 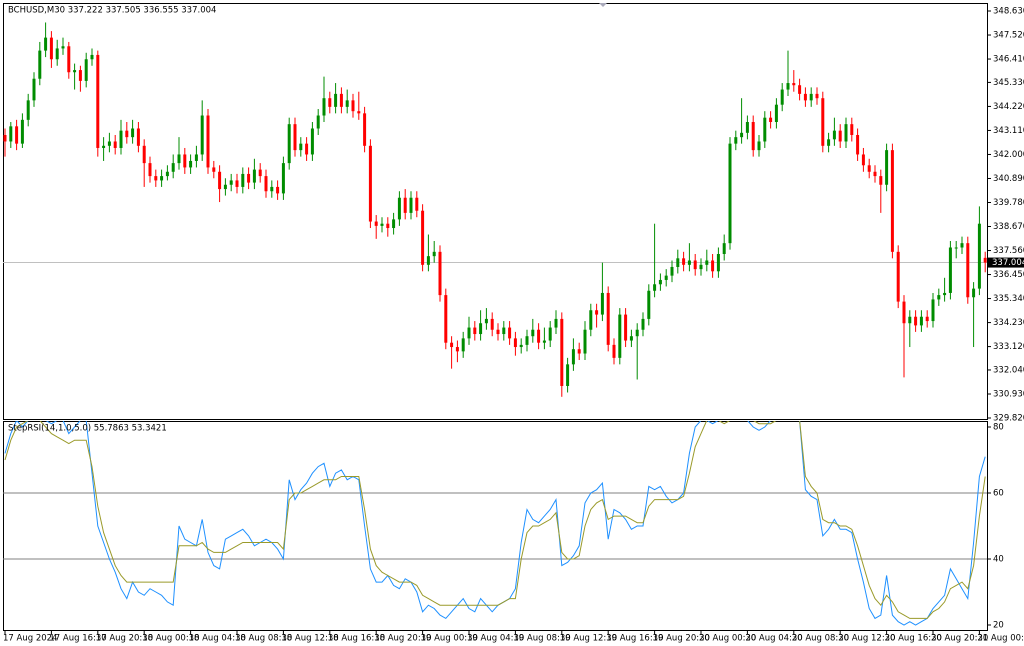 What do you see at coordinates (1008, 275) in the screenshot?
I see `y-tick-label: 336.450` at bounding box center [1008, 275].